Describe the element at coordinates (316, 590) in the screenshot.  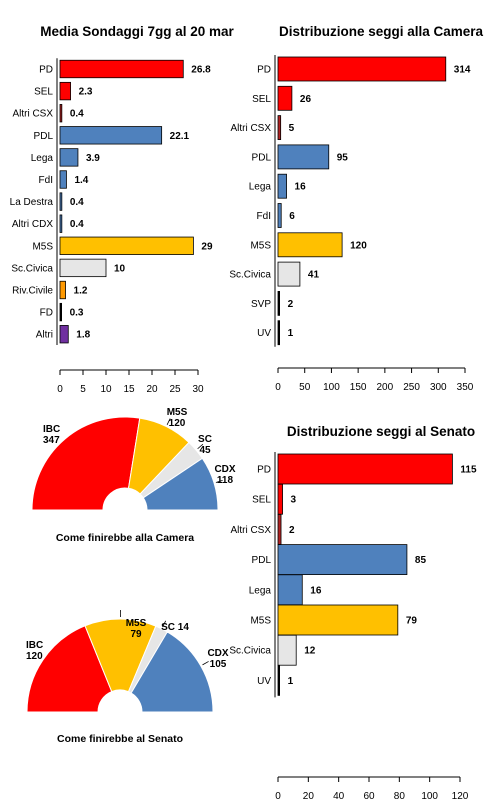
I see `senato-value-label-4: 16` at that location.